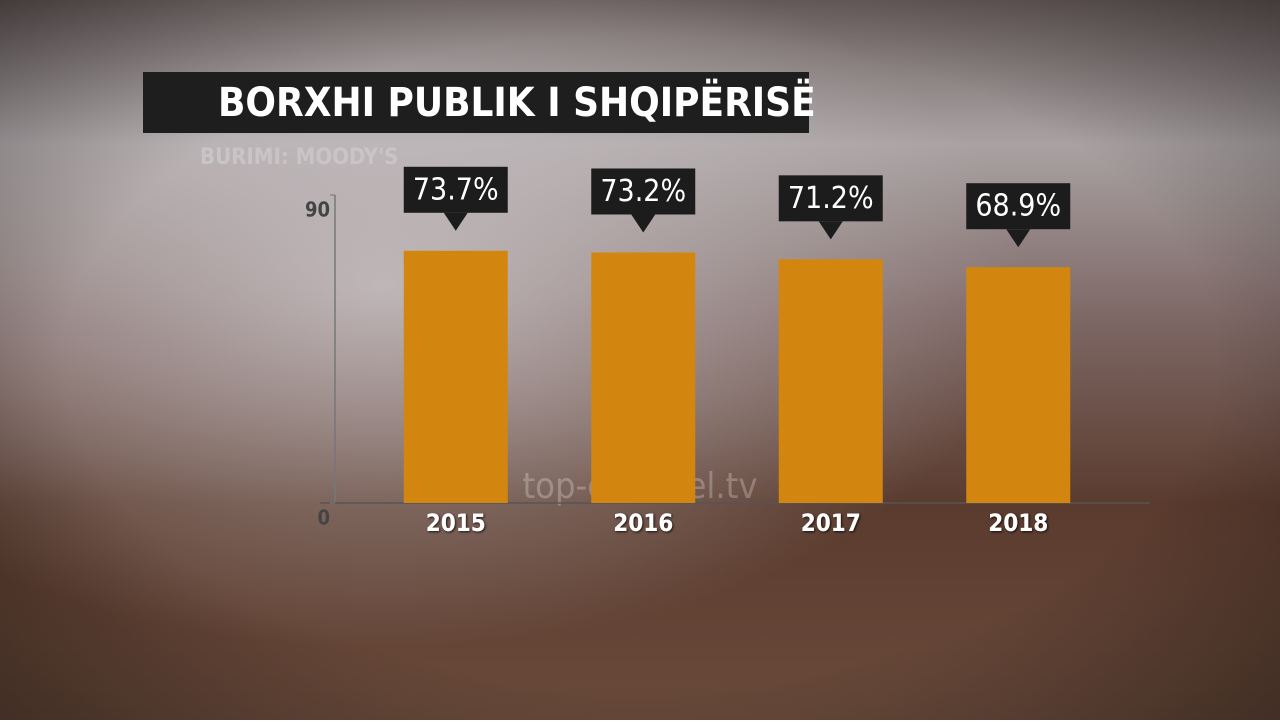 The width and height of the screenshot is (1280, 724). What do you see at coordinates (643, 523) in the screenshot?
I see `x-tick-label: 2016` at bounding box center [643, 523].